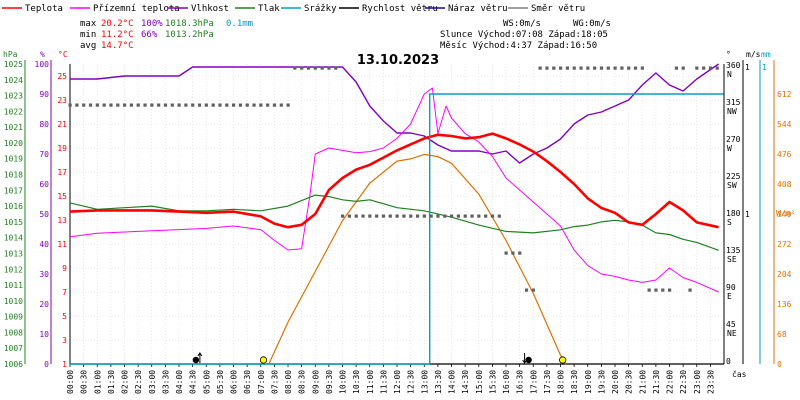 The height and width of the screenshot is (400, 800). Describe the element at coordinates (320, 9) in the screenshot. I see `legend-srazky: Srážky` at that location.